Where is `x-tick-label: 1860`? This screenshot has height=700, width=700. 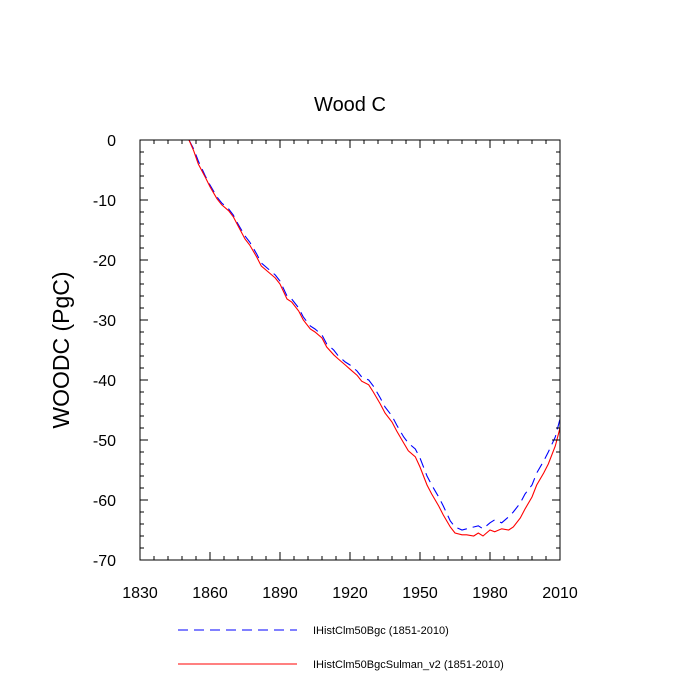
x-tick-label: 1860 is located at coordinates (210, 593).